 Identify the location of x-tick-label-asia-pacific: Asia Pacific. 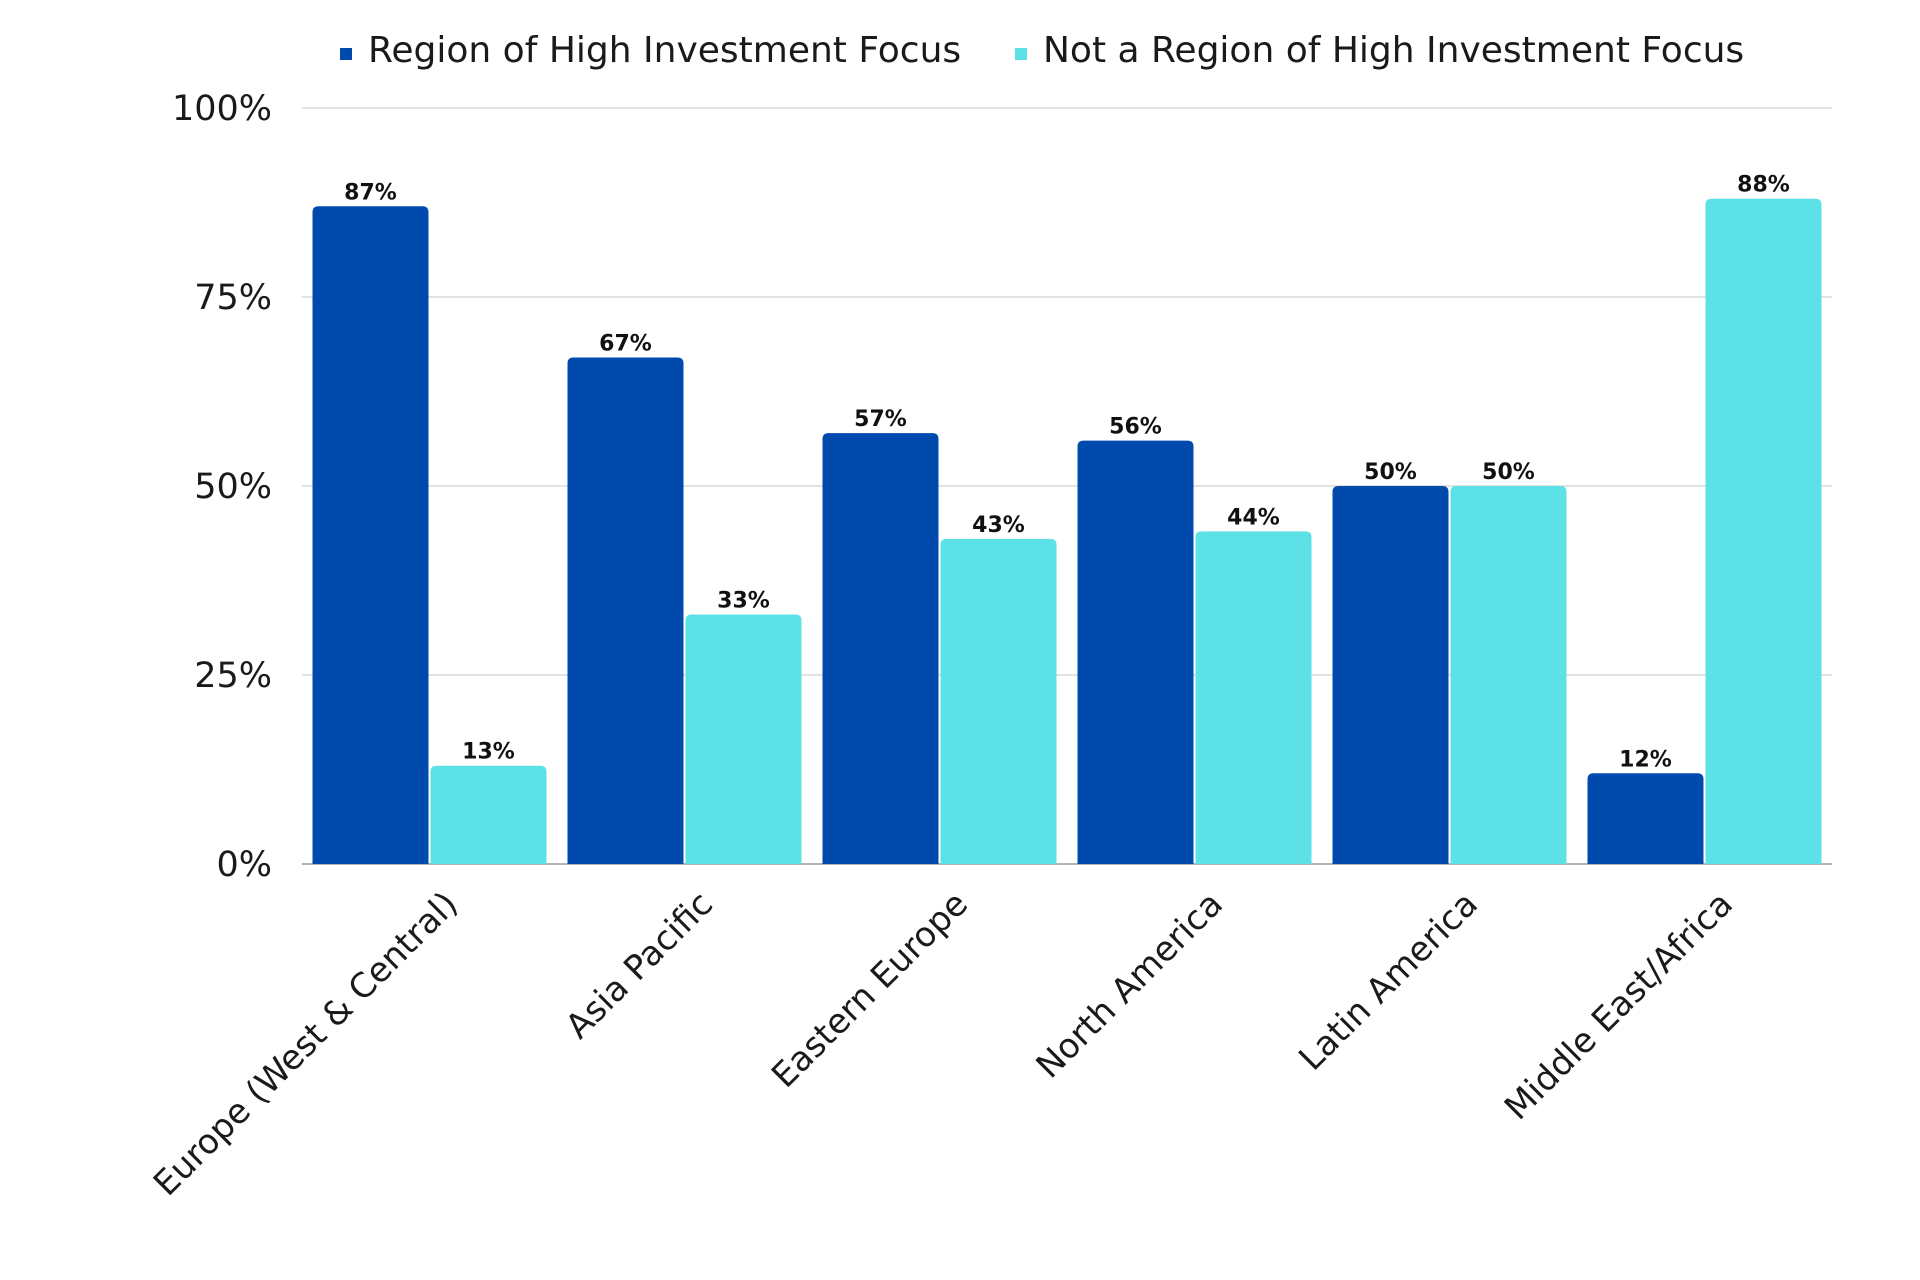
(639, 965).